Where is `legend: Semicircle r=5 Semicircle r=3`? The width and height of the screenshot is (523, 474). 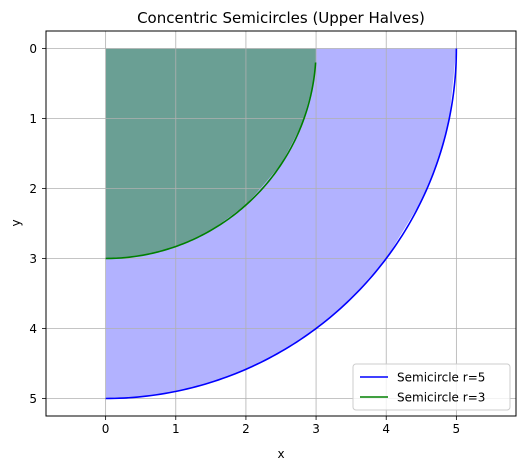
legend: Semicircle r=5 Semicircle r=3 is located at coordinates (431, 387).